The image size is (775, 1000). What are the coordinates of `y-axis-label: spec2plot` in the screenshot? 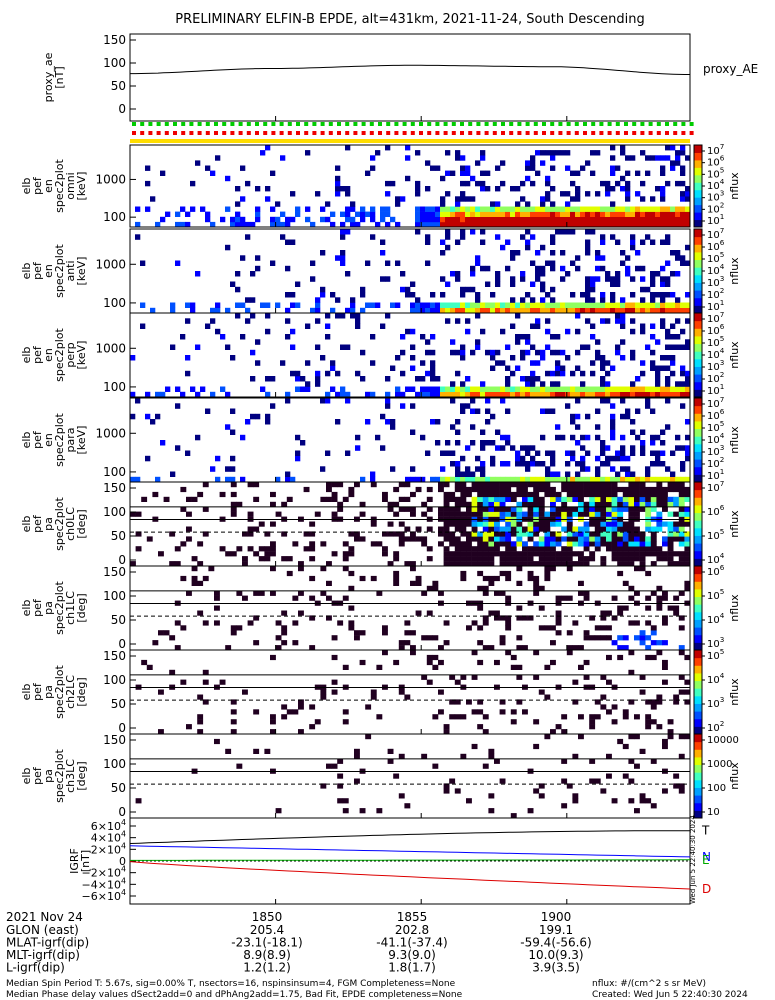 It's located at (59, 271).